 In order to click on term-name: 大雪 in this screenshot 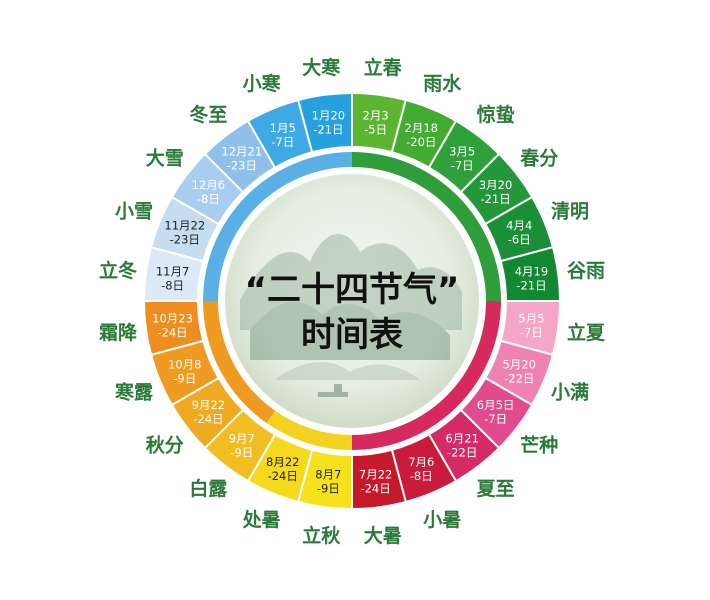, I will do `click(165, 157)`.